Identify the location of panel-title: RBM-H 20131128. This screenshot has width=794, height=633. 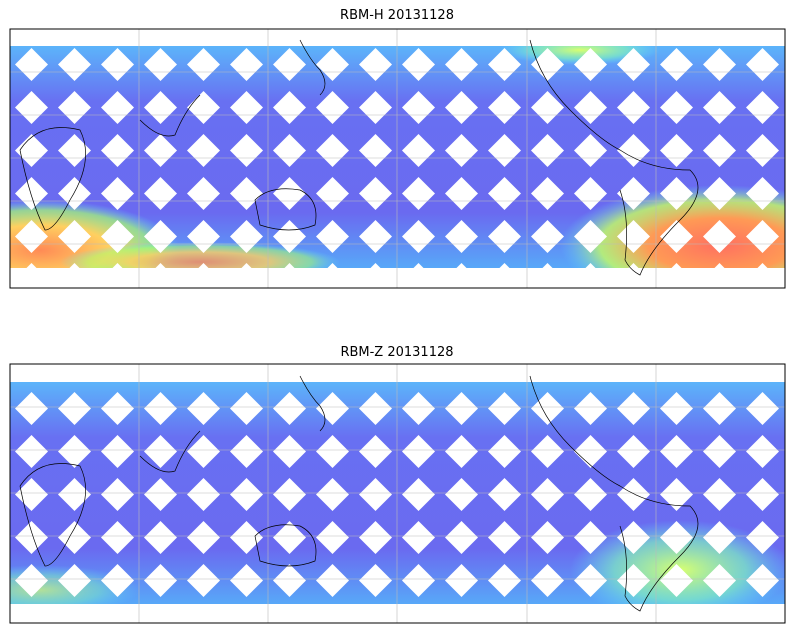
(397, 15).